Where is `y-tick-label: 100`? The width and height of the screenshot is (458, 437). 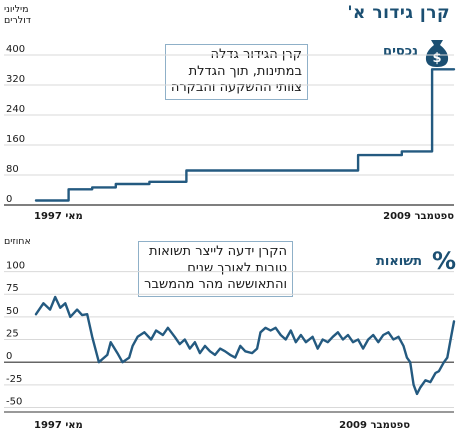
y-tick-label: 100 is located at coordinates (15, 266).